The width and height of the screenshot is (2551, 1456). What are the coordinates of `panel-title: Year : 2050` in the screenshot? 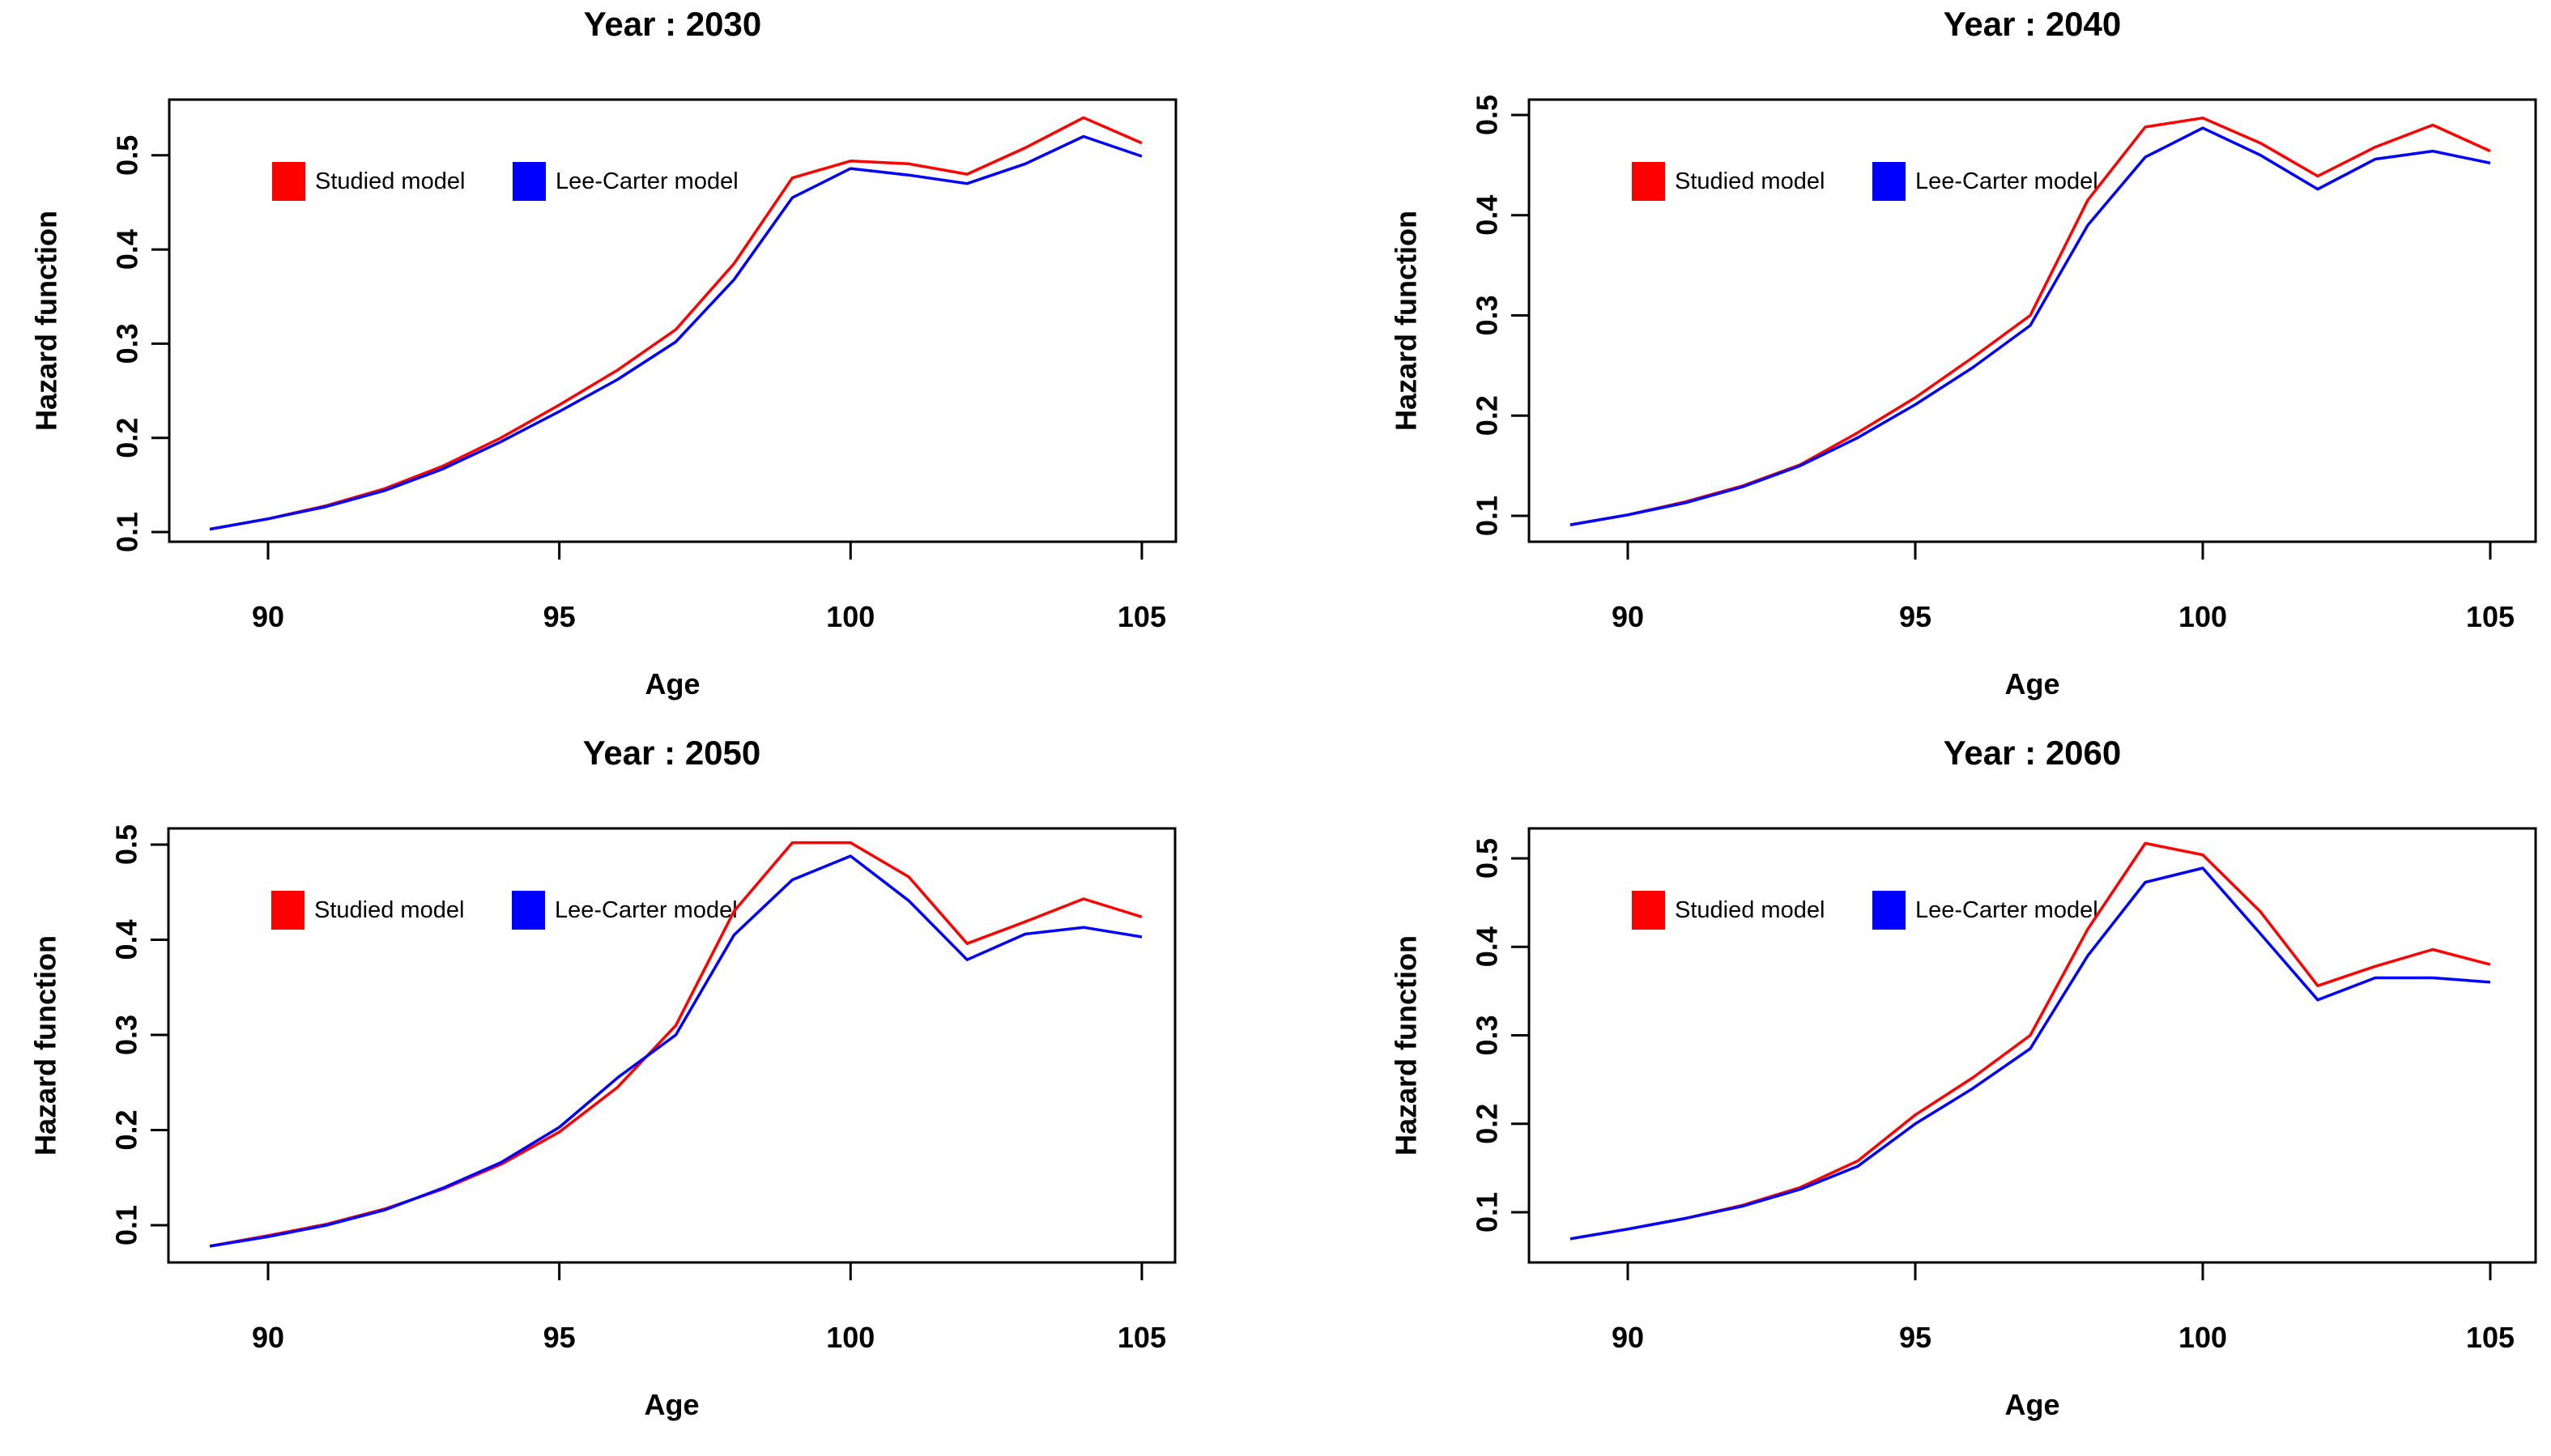 It's located at (672, 753).